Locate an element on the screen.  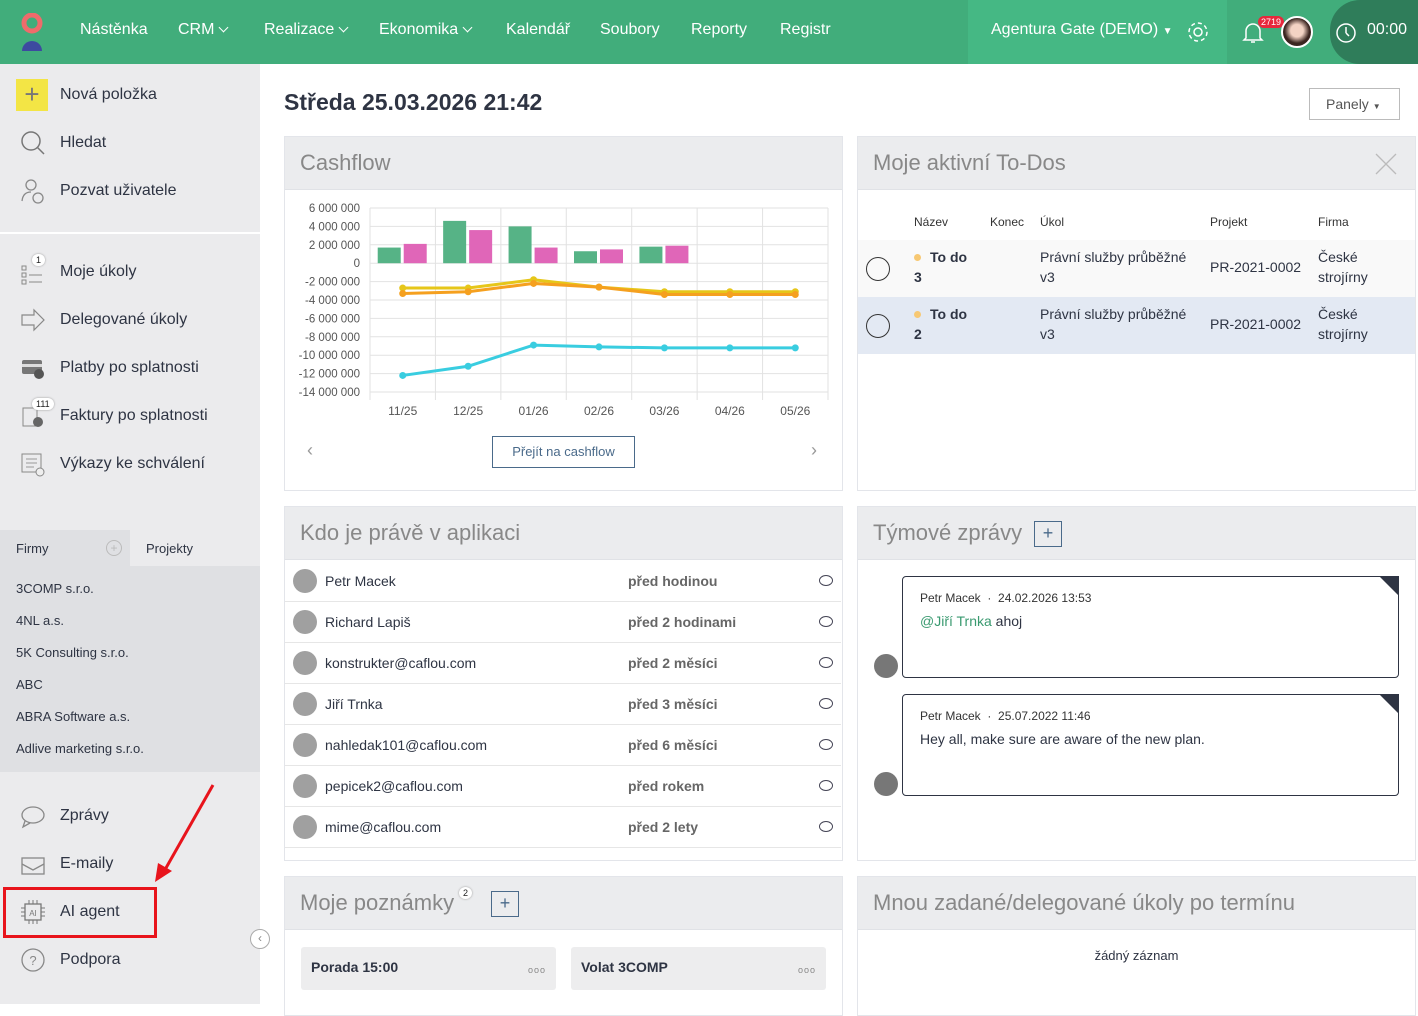
org-switcher: Agentura Gate (DEMO) ▼ is located at coordinates (1082, 29).